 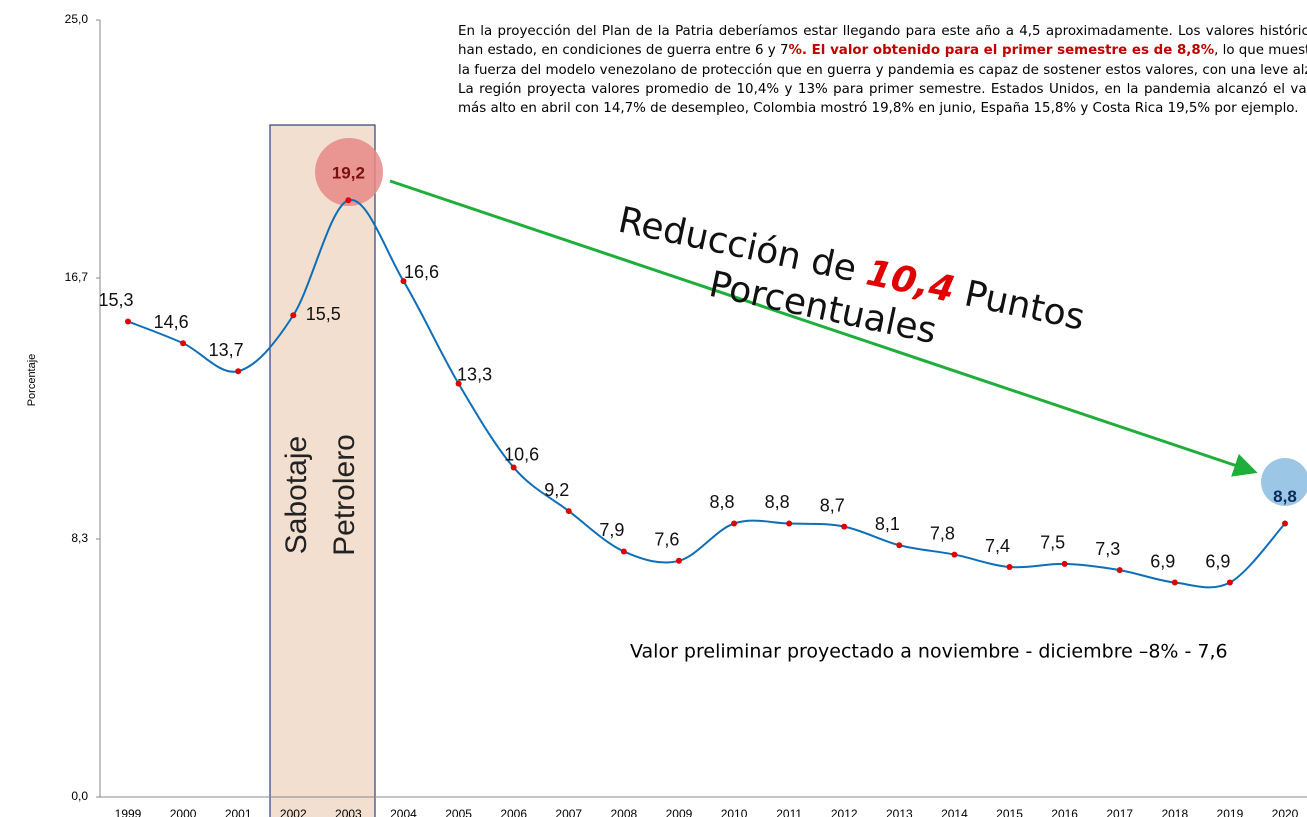 What do you see at coordinates (348, 812) in the screenshot?
I see `x-tick-label: 2003` at bounding box center [348, 812].